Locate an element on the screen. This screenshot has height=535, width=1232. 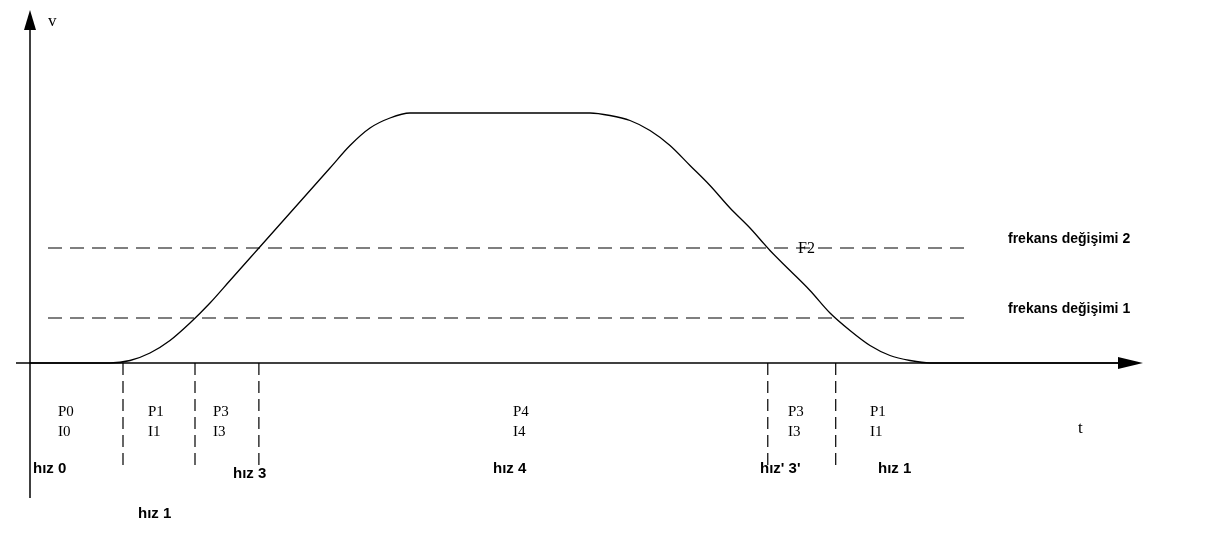
text: P0 I0 is located at coordinates (66, 421).